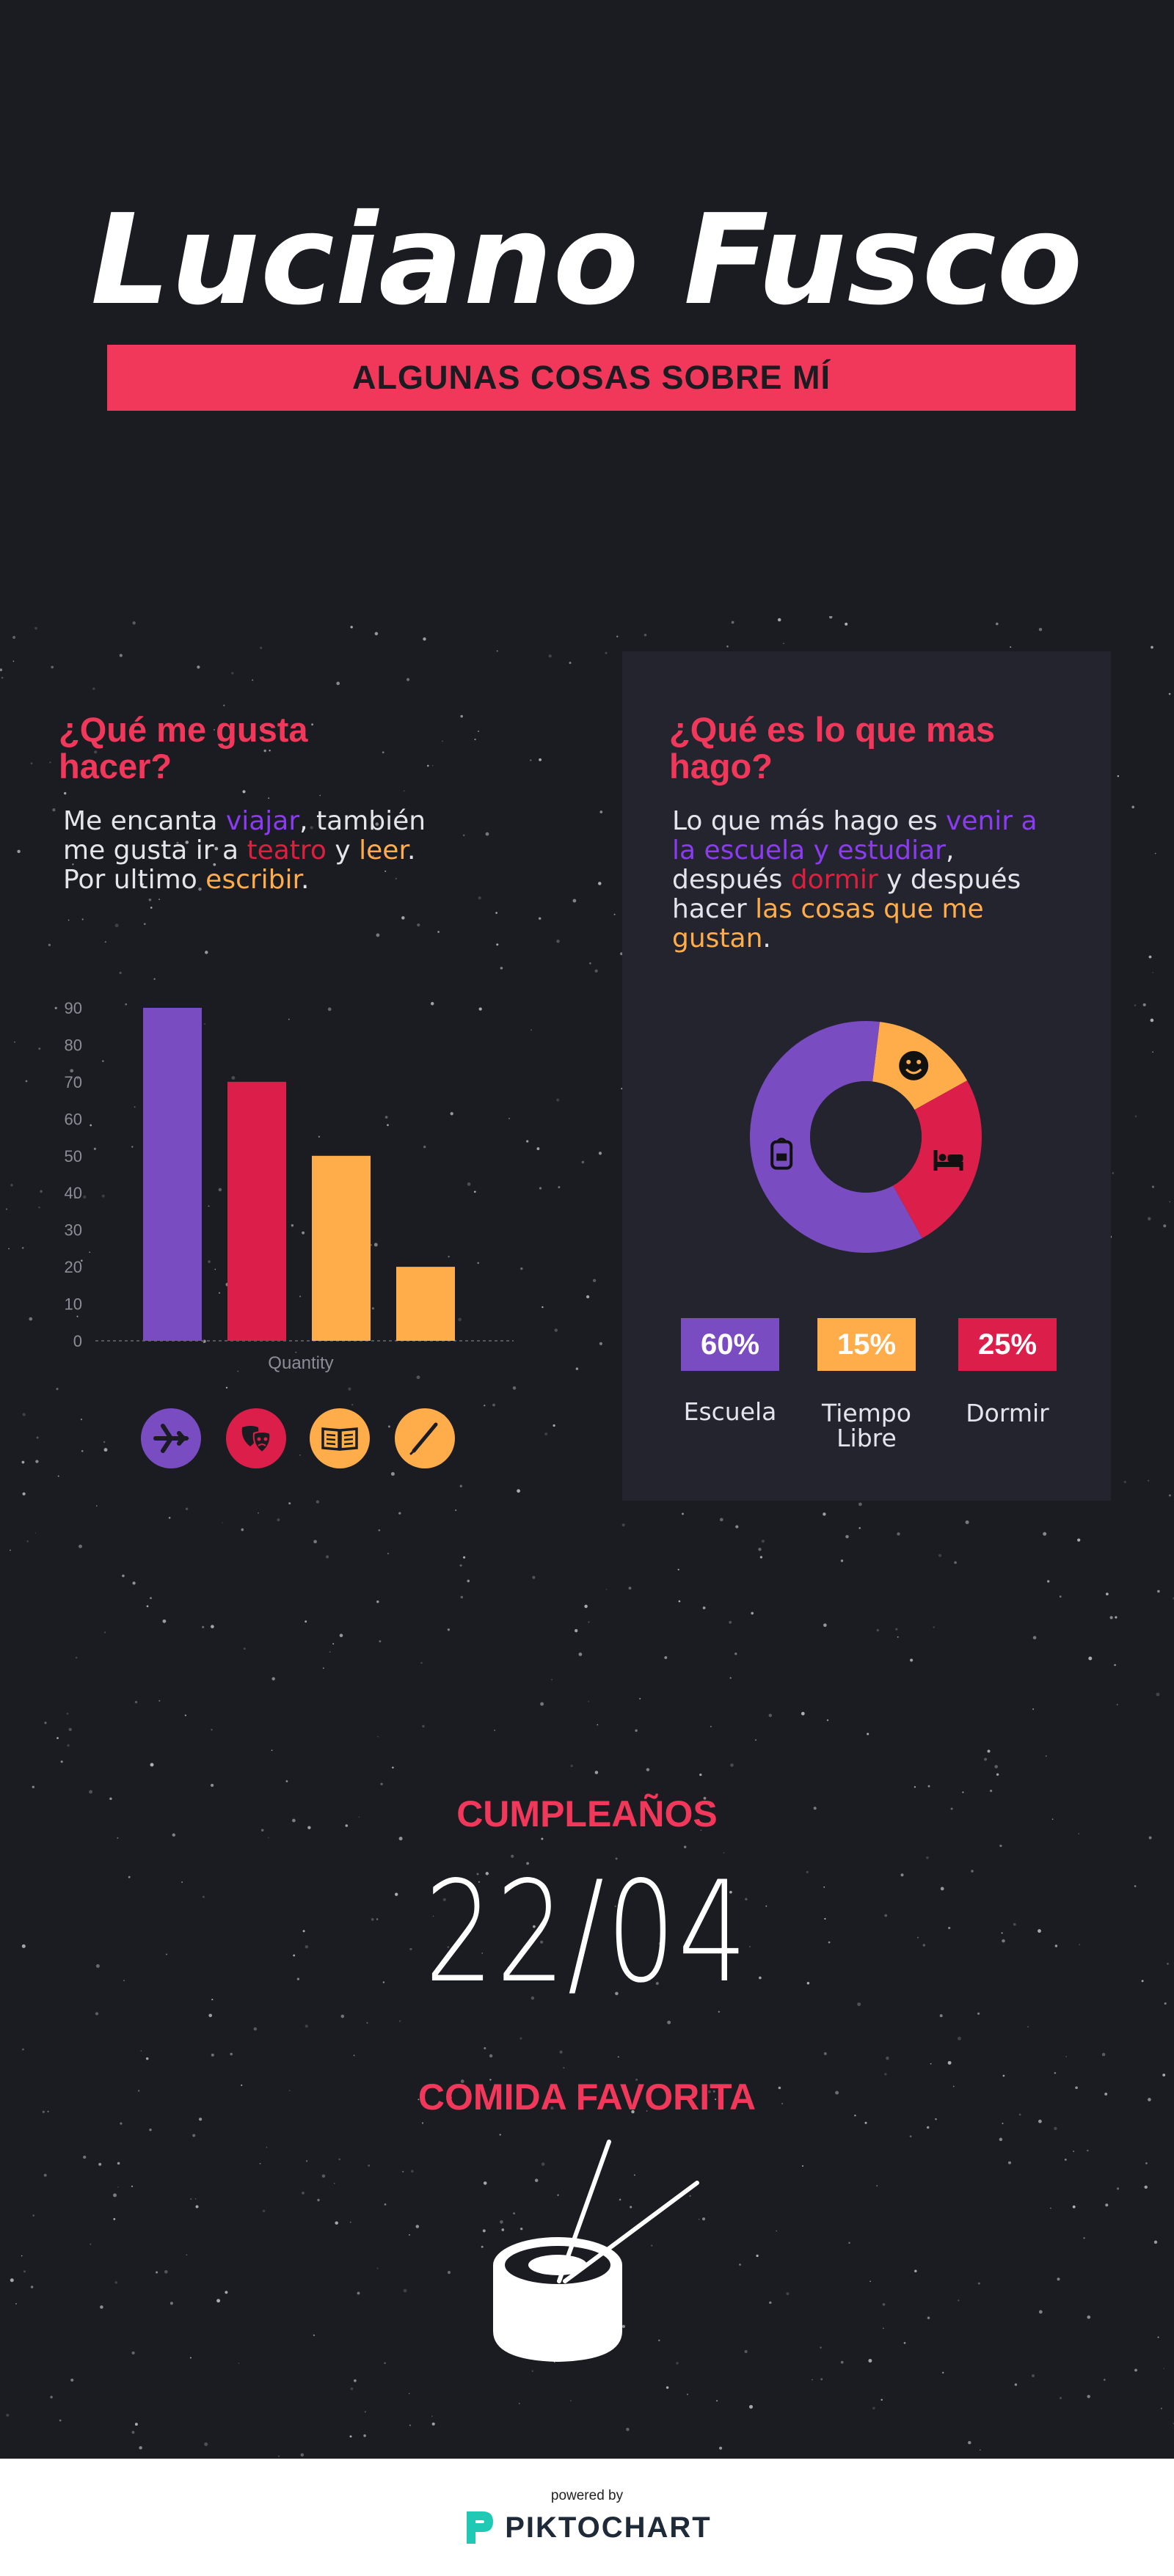 This screenshot has height=2576, width=1174. I want to click on donut-hole, so click(866, 1137).